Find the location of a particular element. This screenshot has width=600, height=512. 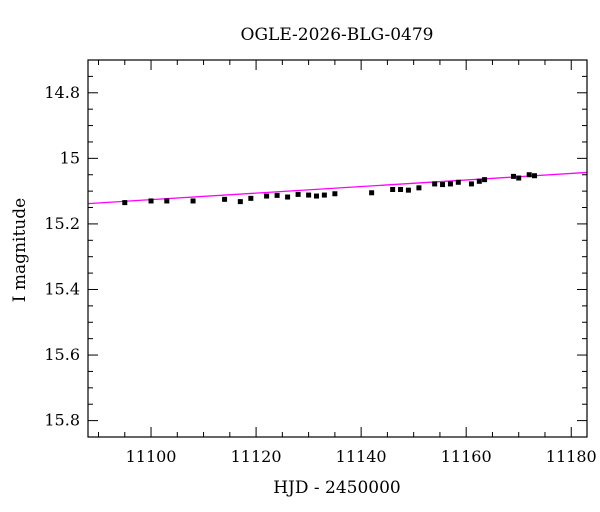

plot-area is located at coordinates (337, 188).